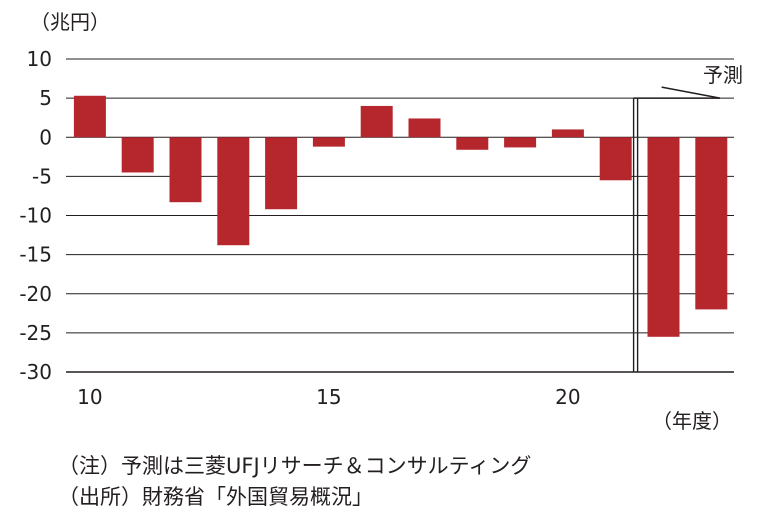 The width and height of the screenshot is (763, 517). I want to click on forecast-bracket, so click(676, 229).